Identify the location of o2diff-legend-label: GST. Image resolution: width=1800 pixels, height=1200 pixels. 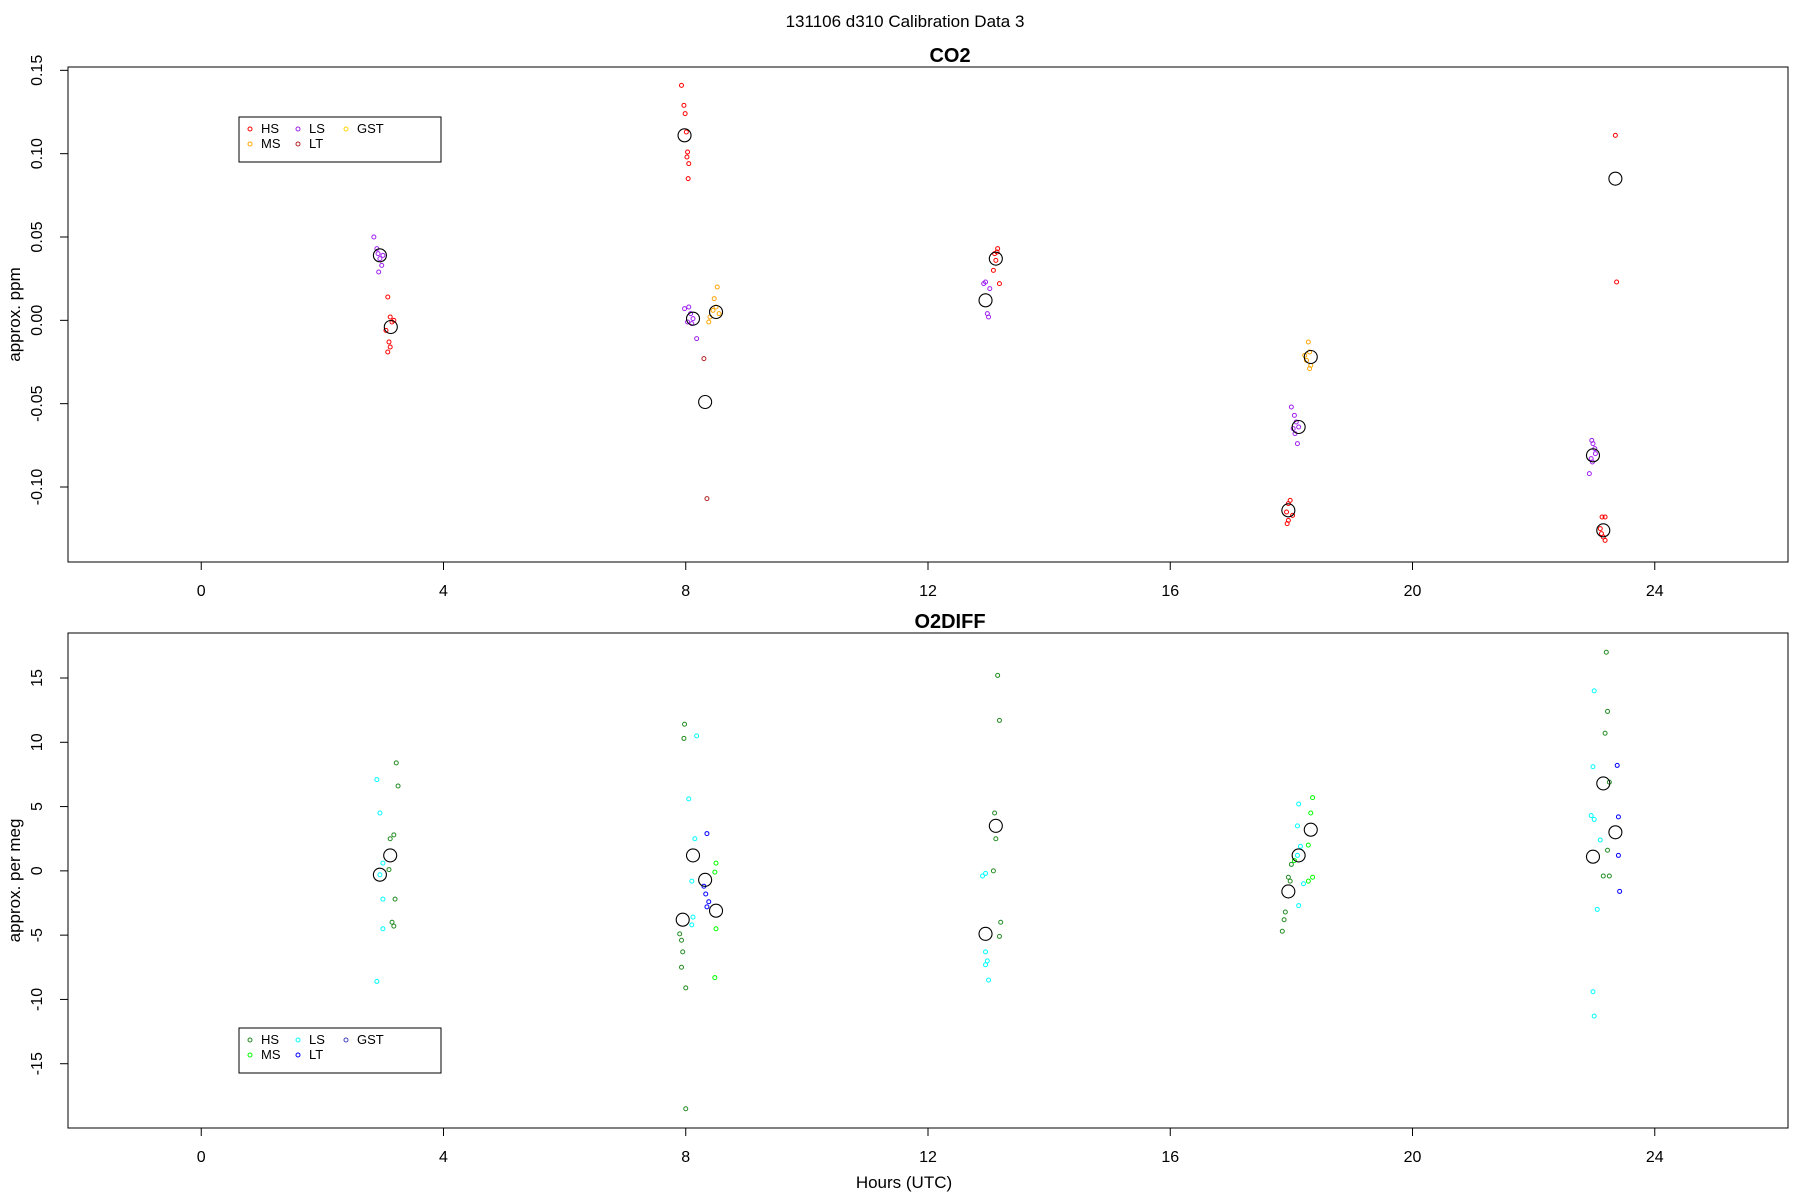
(370, 1039).